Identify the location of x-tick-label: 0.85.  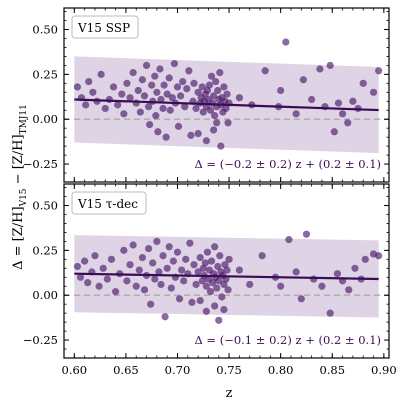
(332, 370).